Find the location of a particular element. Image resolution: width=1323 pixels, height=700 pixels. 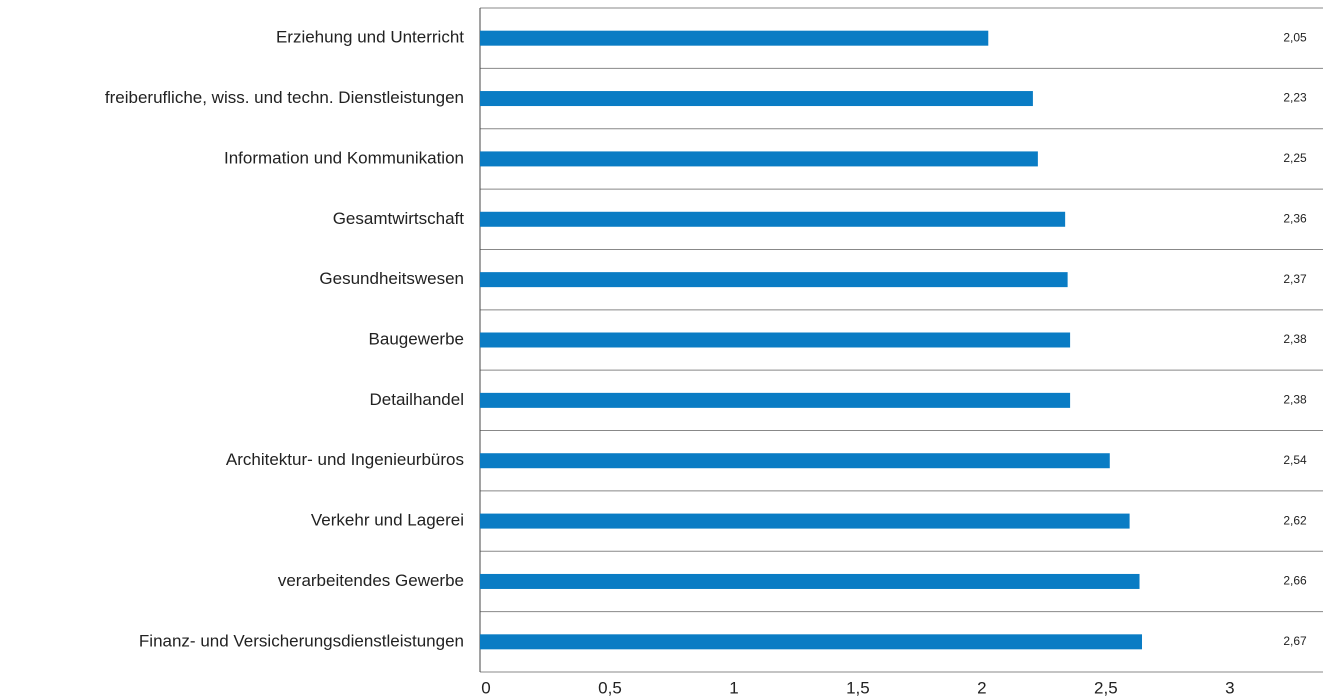

x-tick-label: 2,5 is located at coordinates (1106, 687).